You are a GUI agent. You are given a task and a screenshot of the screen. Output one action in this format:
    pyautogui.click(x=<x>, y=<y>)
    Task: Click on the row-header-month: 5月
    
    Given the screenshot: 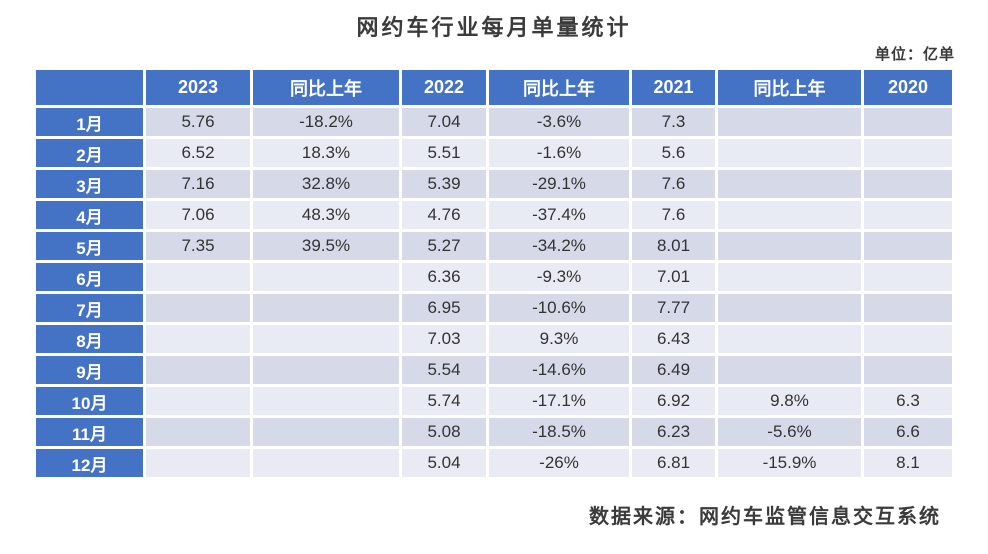 What is the action you would take?
    pyautogui.click(x=89, y=246)
    